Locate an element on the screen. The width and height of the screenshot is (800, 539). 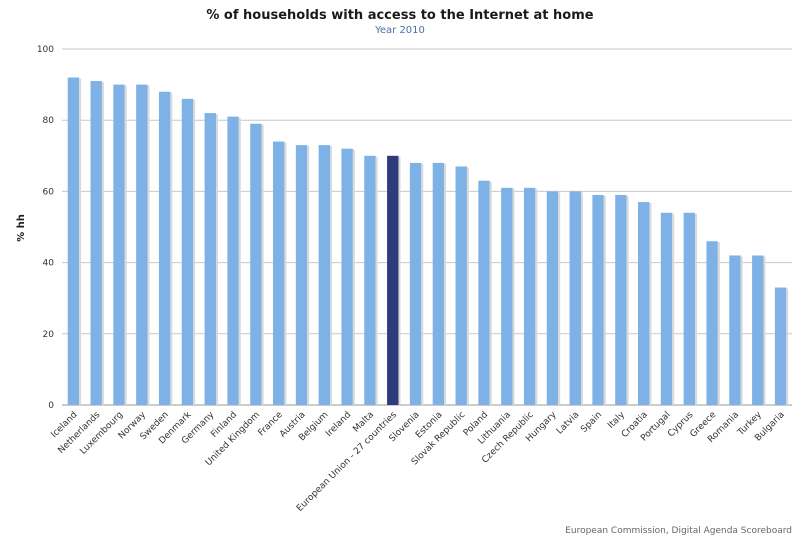
y-tick-label: 0 is located at coordinates (51, 406).